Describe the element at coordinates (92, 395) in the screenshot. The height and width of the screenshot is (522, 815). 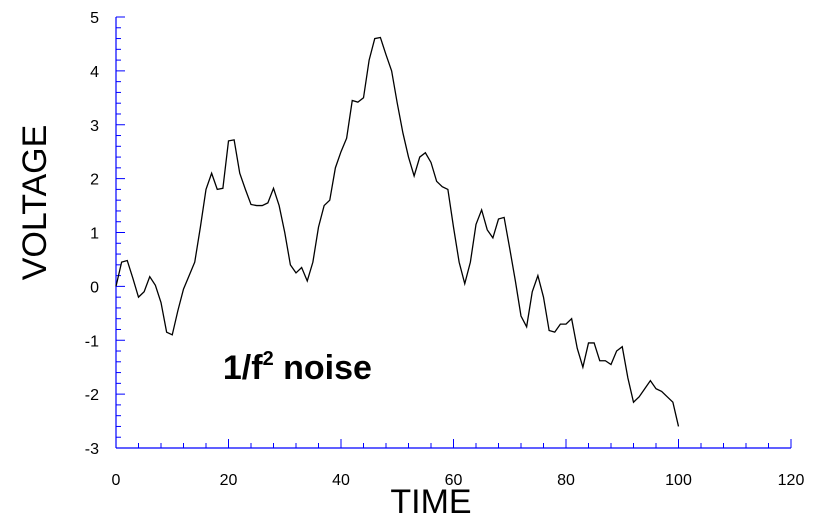
I see `y-tick-label: -2` at that location.